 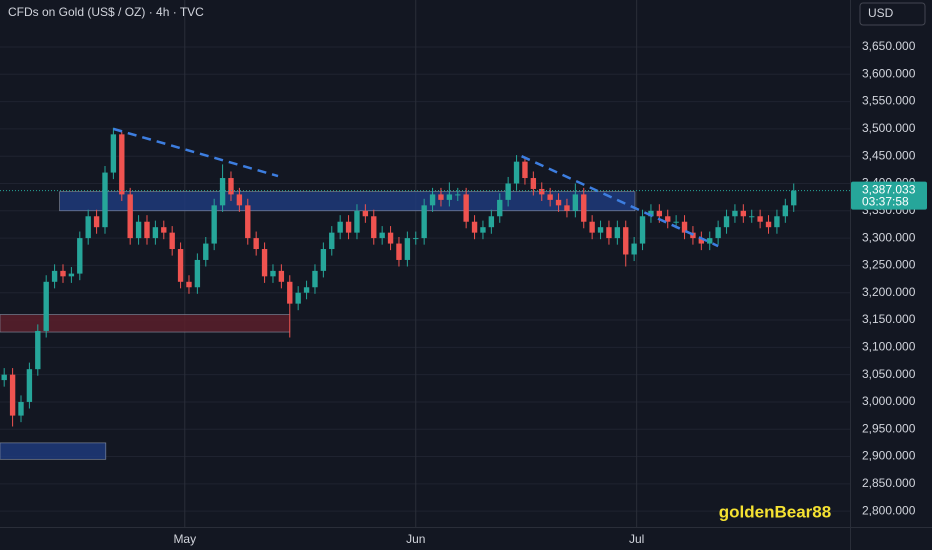 I want to click on currency-box, so click(x=892, y=14).